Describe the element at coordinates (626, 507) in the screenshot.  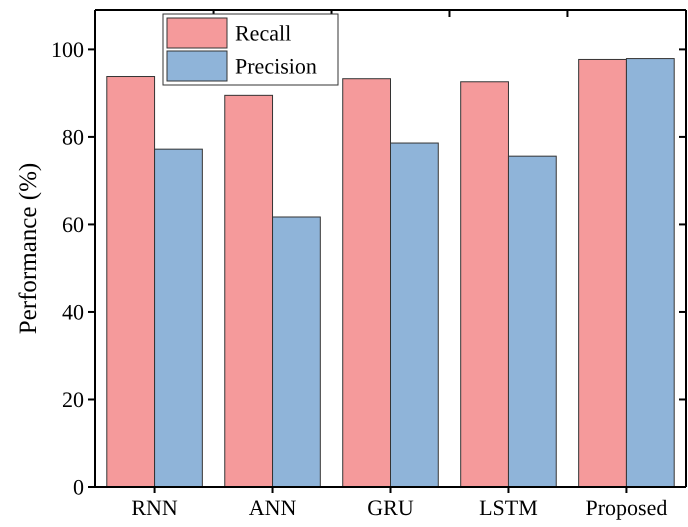
I see `x-tick-label: Proposed` at that location.